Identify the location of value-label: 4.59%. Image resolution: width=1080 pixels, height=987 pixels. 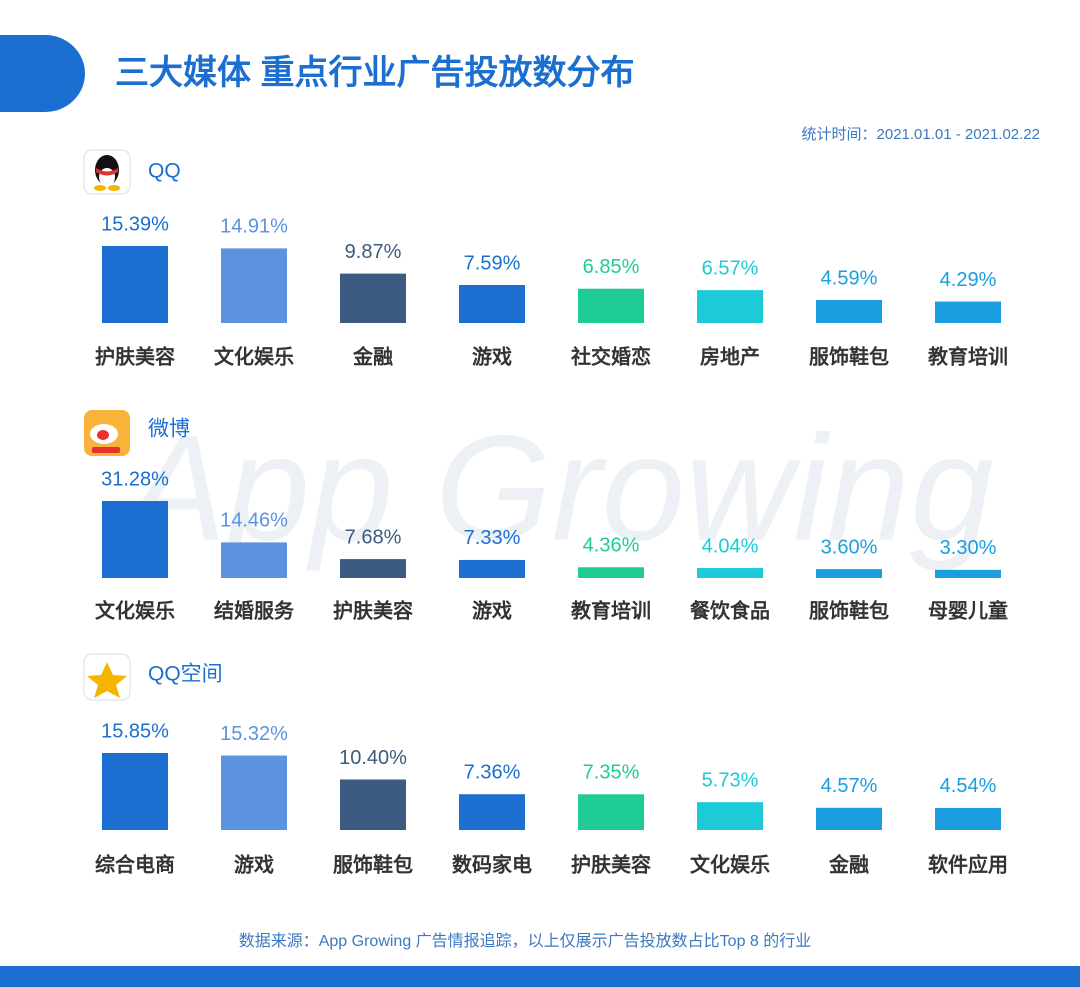
(849, 278).